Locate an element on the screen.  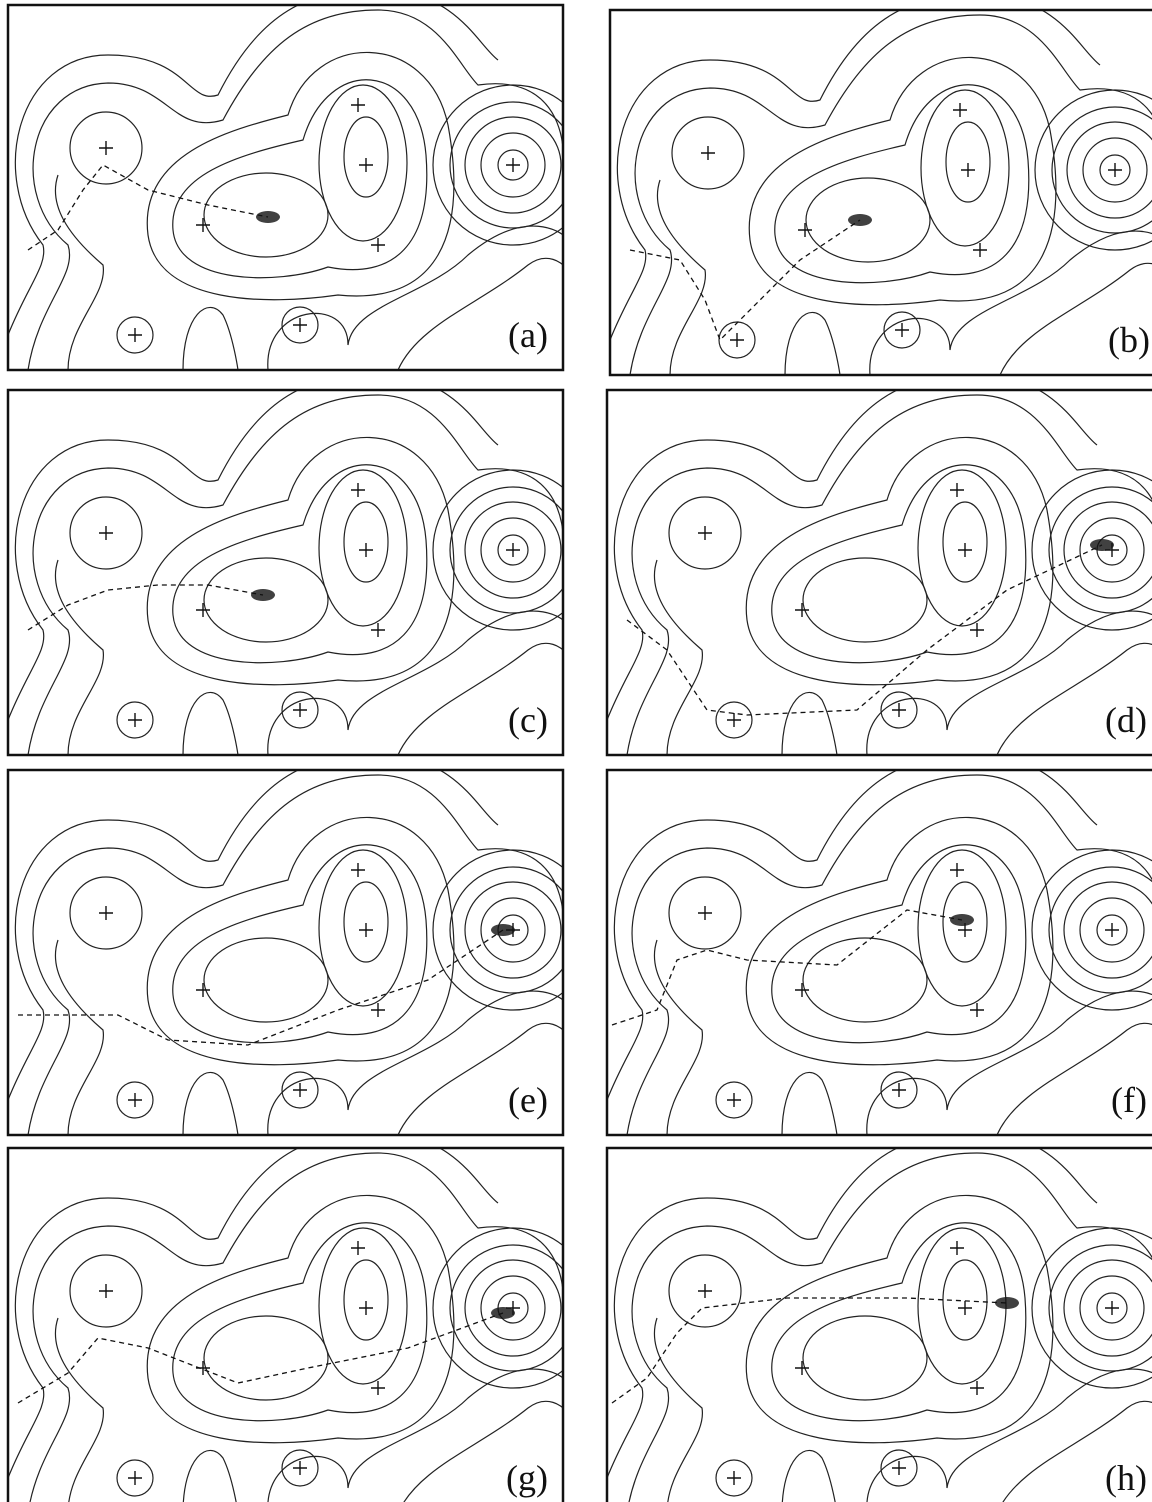
panel-label: (d) is located at coordinates (1126, 720).